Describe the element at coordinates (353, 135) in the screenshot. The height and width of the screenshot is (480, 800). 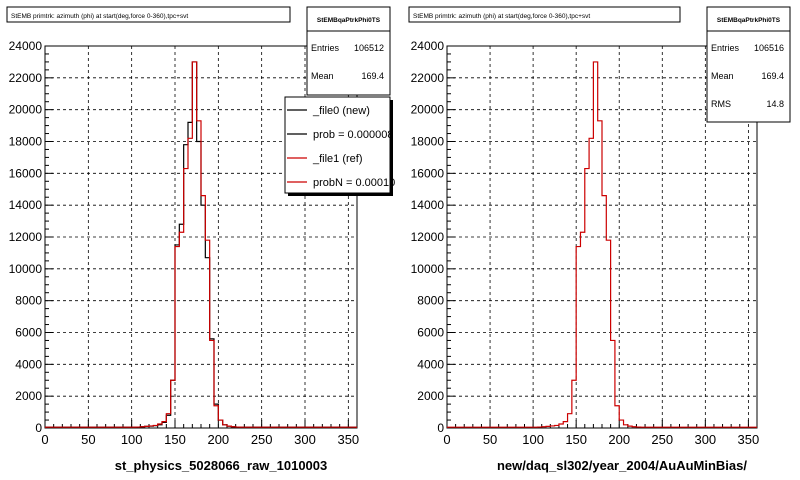
I see `legend-label: prob = 0.000008` at that location.